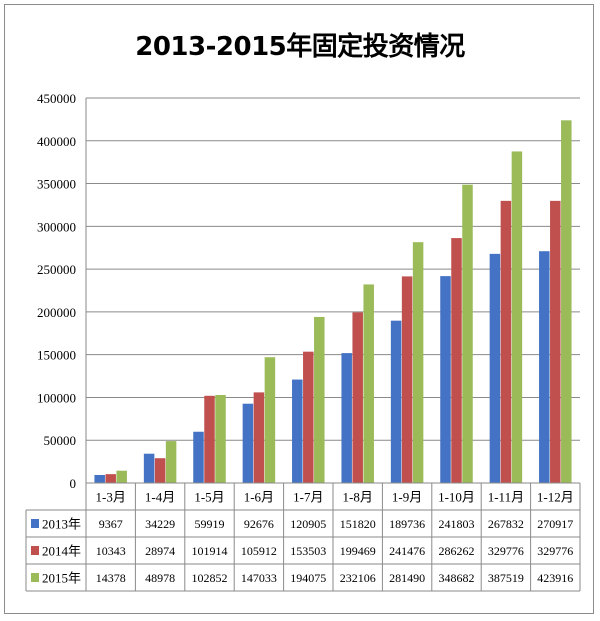 This screenshot has height=621, width=600. Describe the element at coordinates (506, 497) in the screenshot. I see `x-category-label: 1-11月` at that location.